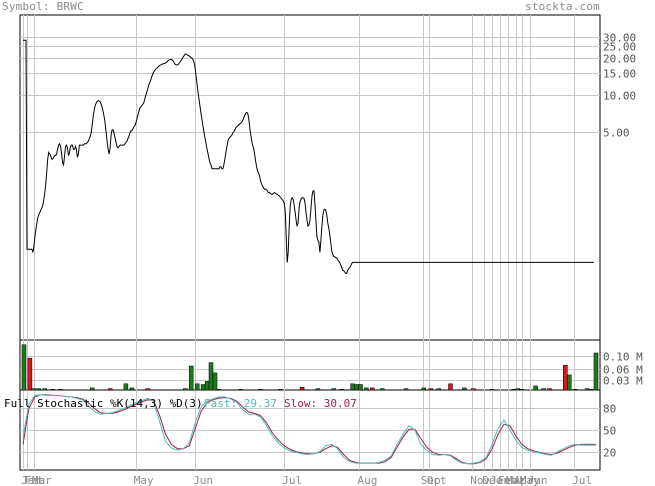 This screenshot has width=655, height=486. Describe the element at coordinates (609, 431) in the screenshot. I see `stoch-tick-label: 50` at that location.